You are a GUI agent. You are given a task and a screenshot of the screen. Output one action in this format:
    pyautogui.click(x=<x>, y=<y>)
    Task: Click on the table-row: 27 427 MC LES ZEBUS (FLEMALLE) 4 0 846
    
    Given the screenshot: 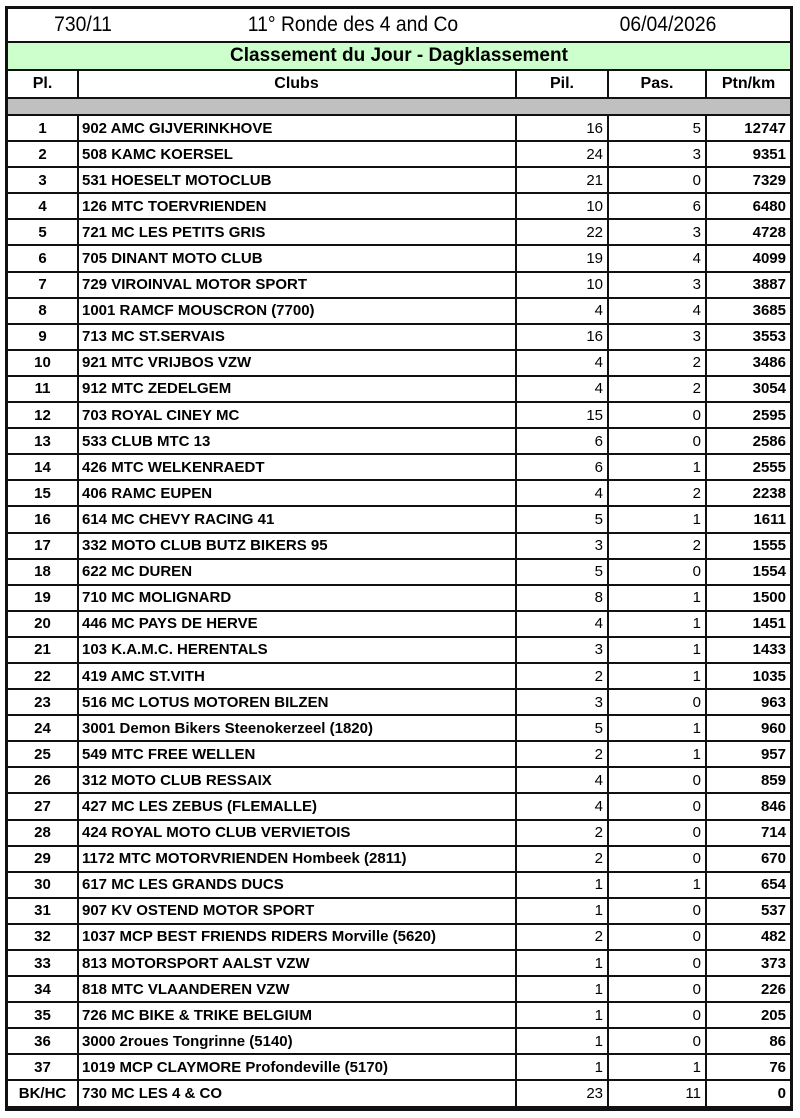 What is the action you would take?
    pyautogui.click(x=399, y=806)
    